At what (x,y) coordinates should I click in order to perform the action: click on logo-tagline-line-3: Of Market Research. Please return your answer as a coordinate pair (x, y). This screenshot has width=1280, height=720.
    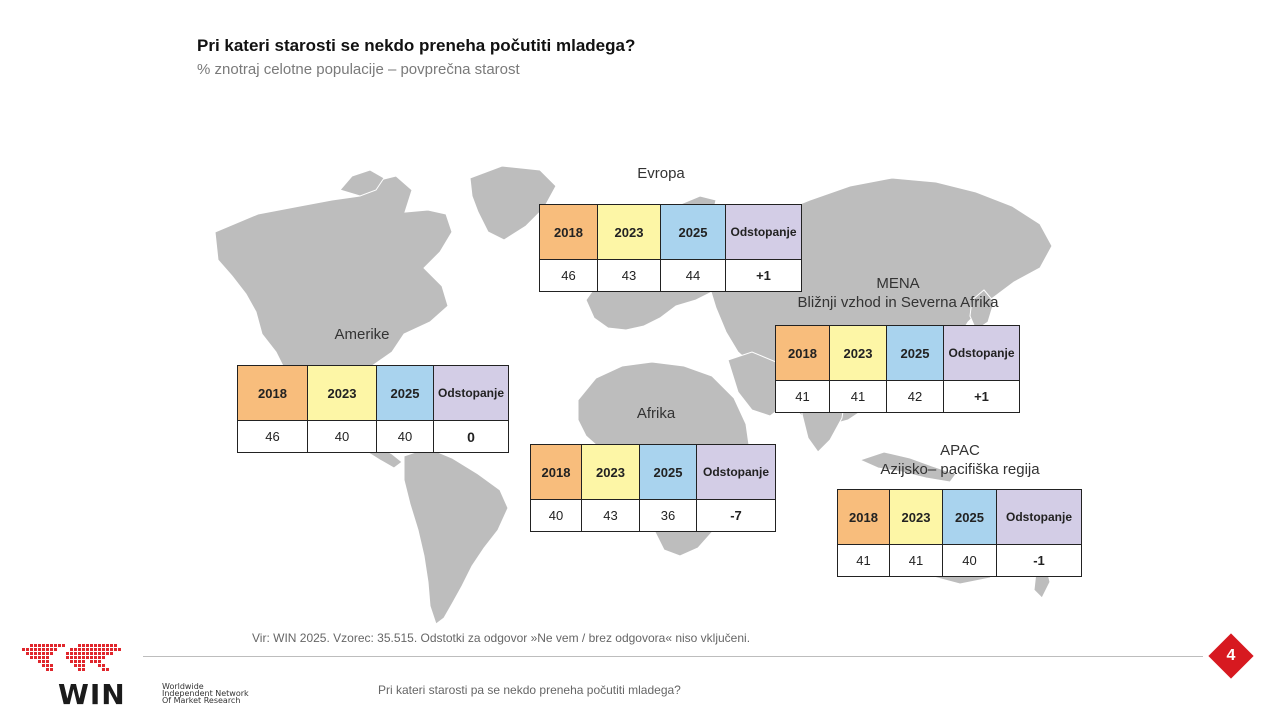
    Looking at the image, I should click on (201, 700).